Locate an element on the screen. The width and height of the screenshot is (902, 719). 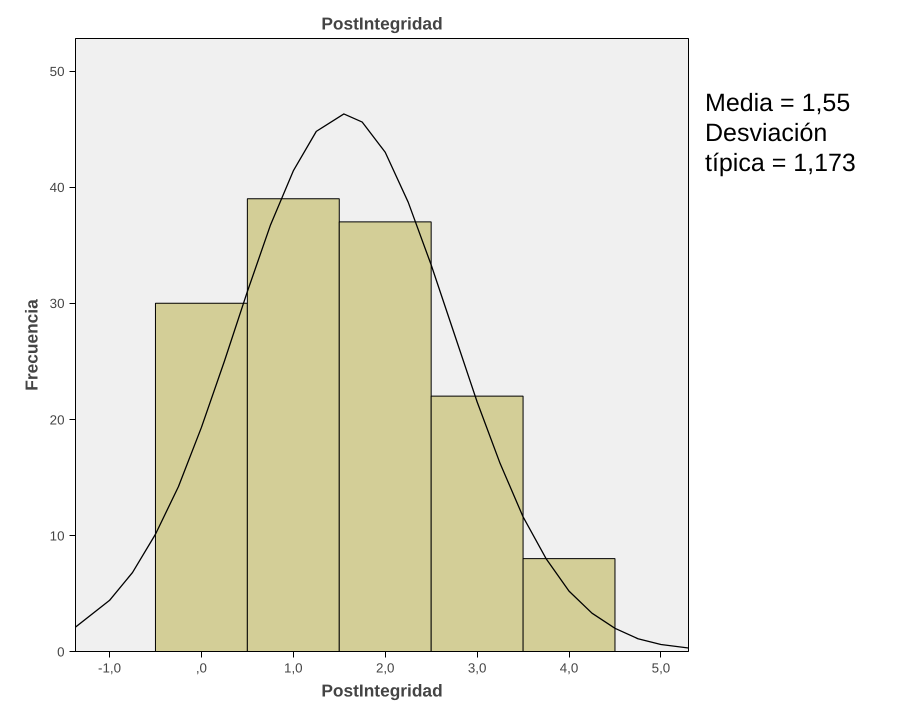
x-tick-label: -1,0 is located at coordinates (109, 668).